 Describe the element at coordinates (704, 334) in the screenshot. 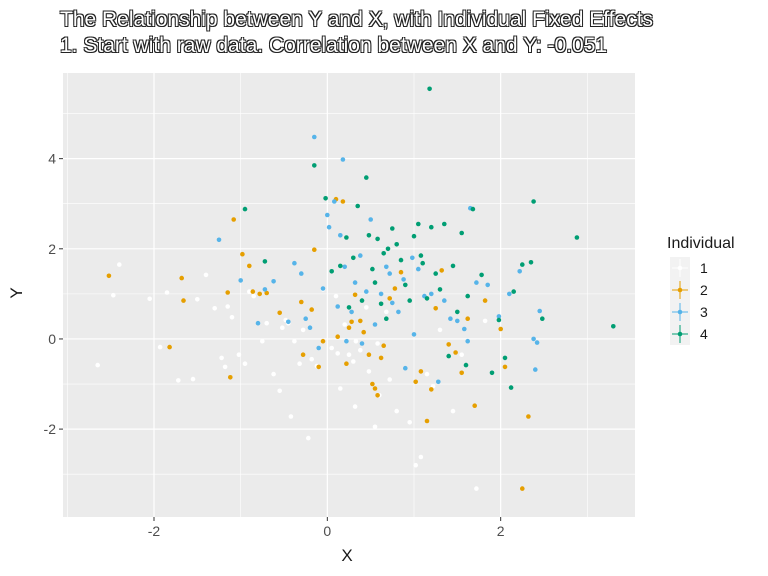

I see `legend-label-4: 4` at that location.